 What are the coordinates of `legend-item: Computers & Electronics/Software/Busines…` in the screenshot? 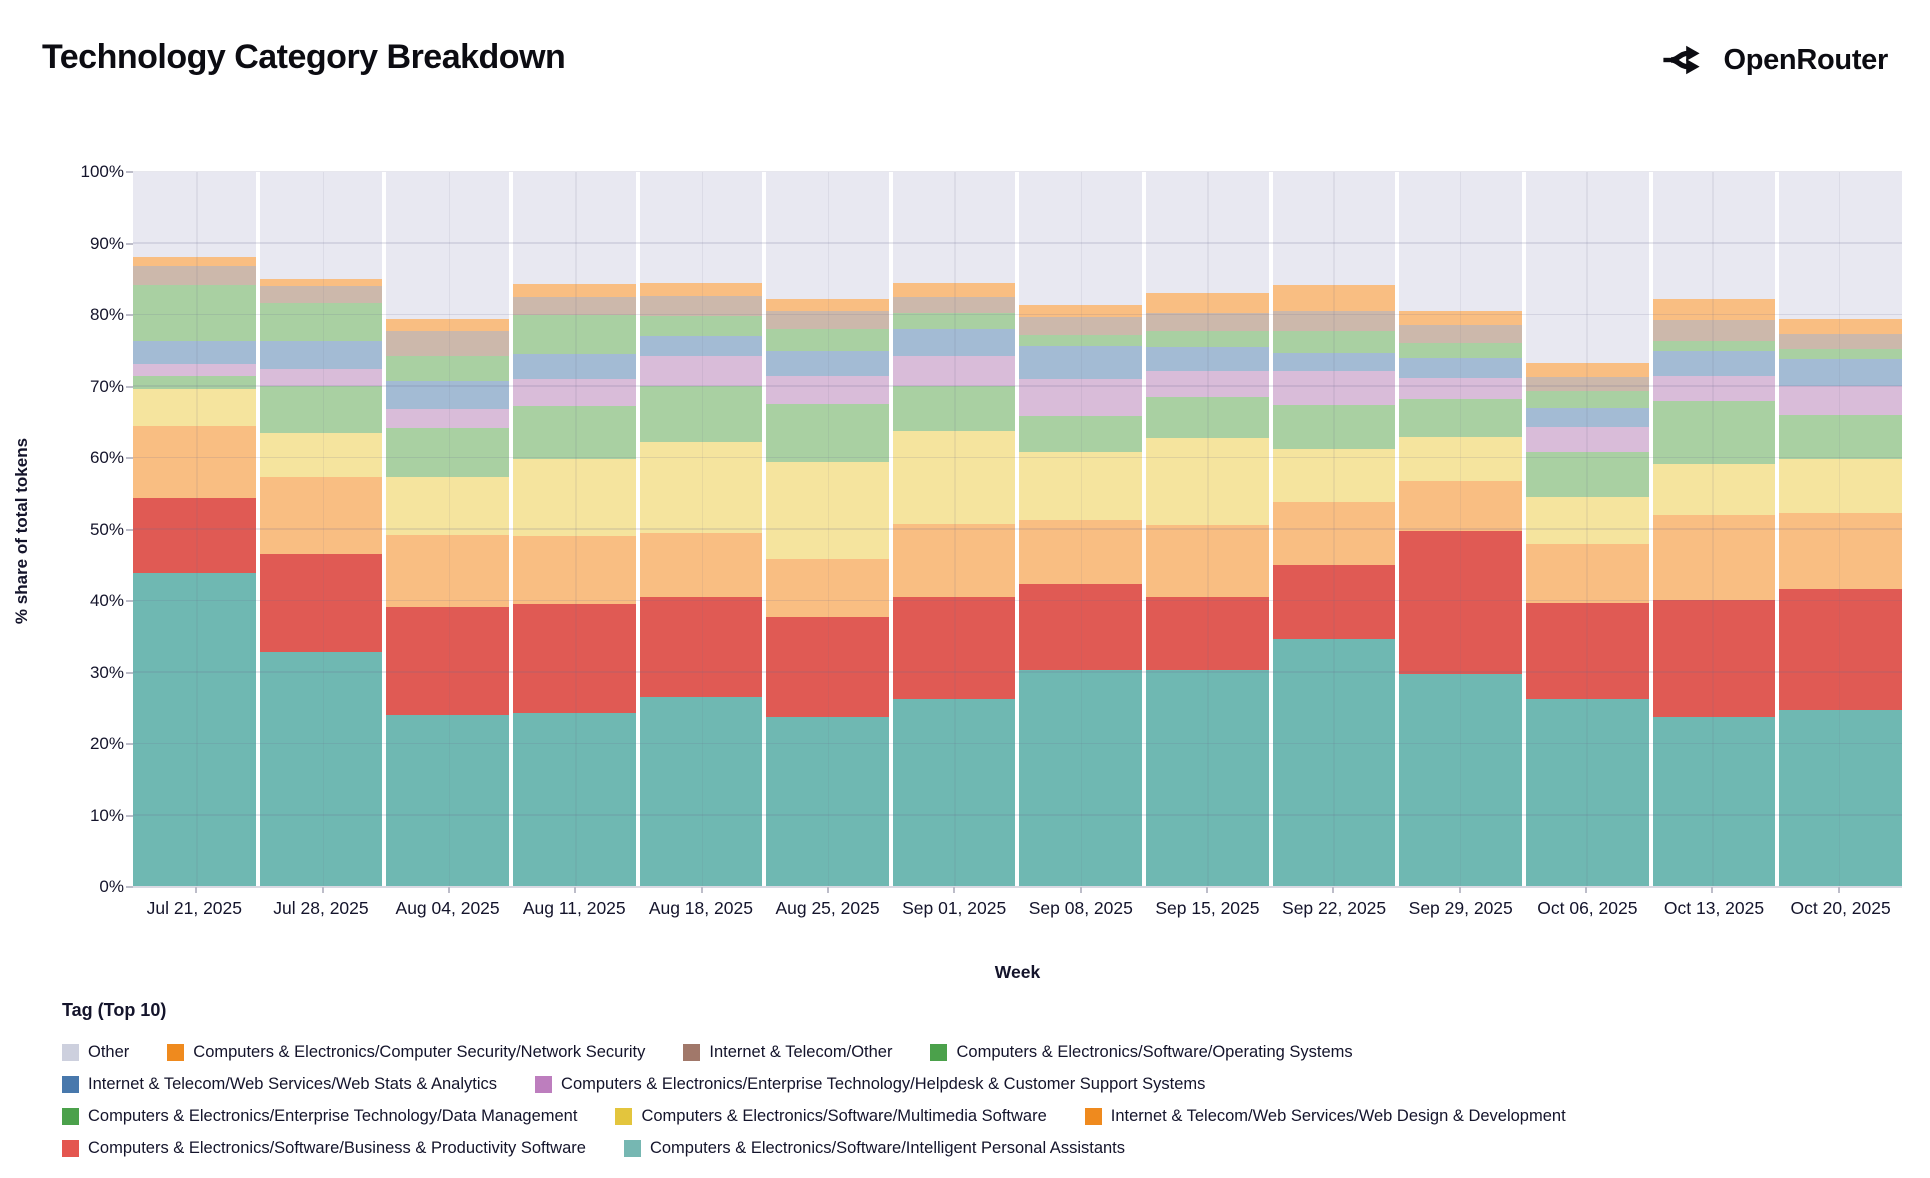 It's located at (324, 1148).